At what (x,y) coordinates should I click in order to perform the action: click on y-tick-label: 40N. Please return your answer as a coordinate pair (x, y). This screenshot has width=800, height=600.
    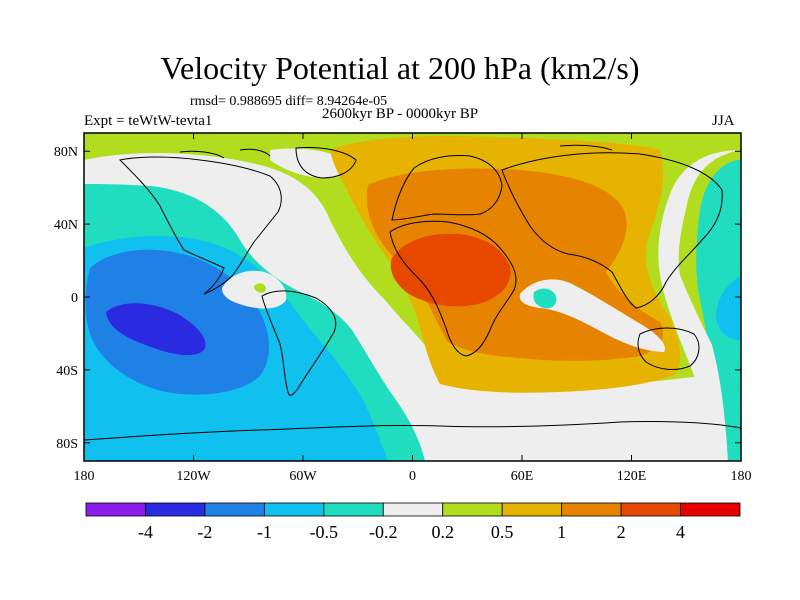
    Looking at the image, I should click on (66, 225).